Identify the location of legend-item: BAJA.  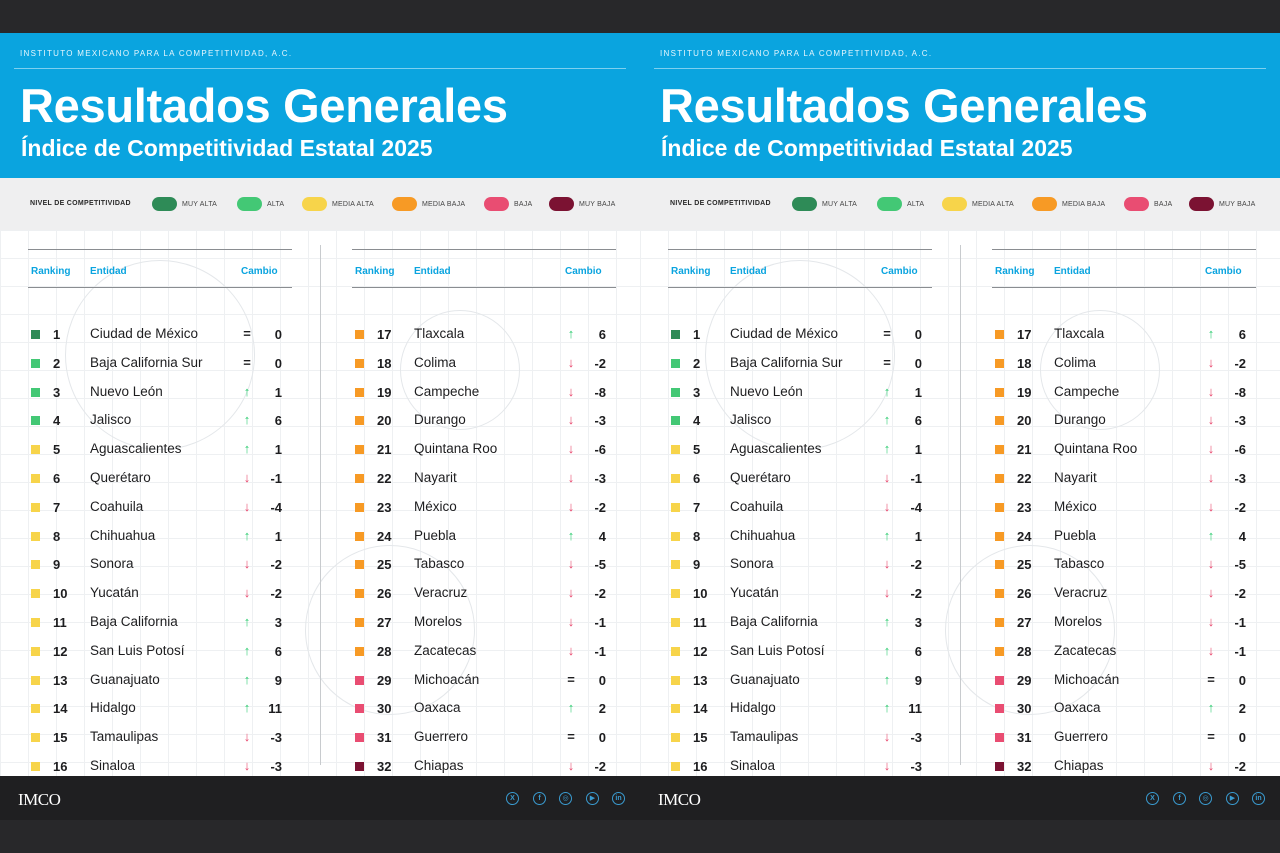
(1148, 204).